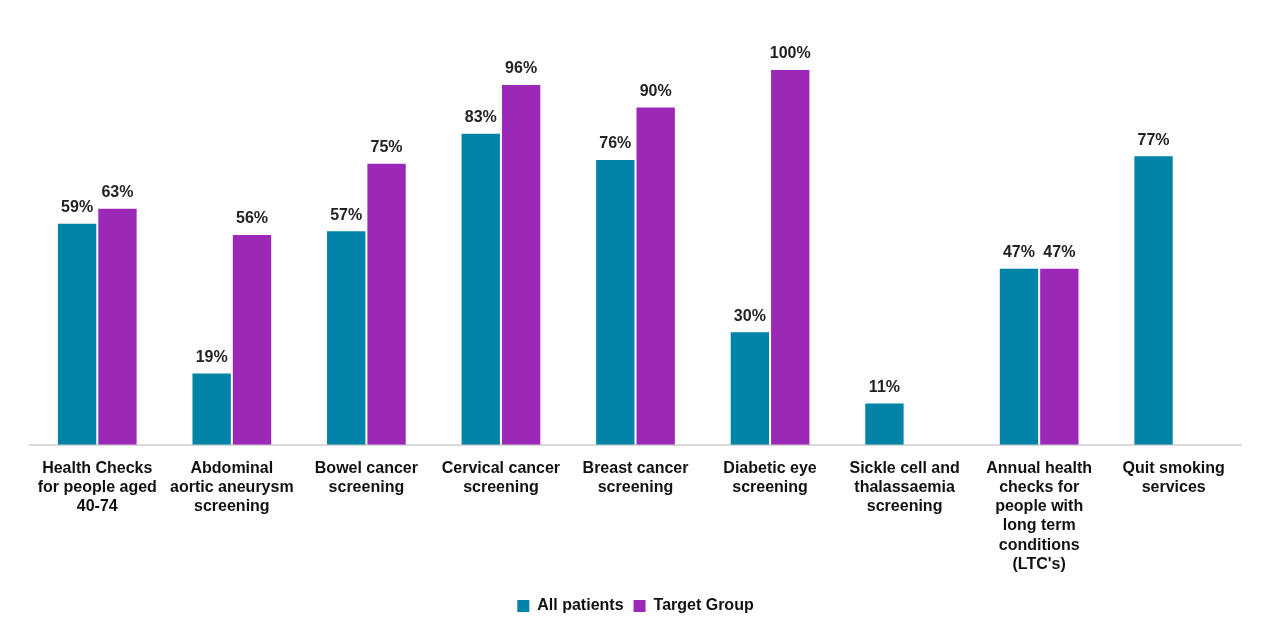 The width and height of the screenshot is (1261, 634). I want to click on data-label: 100%, so click(790, 53).